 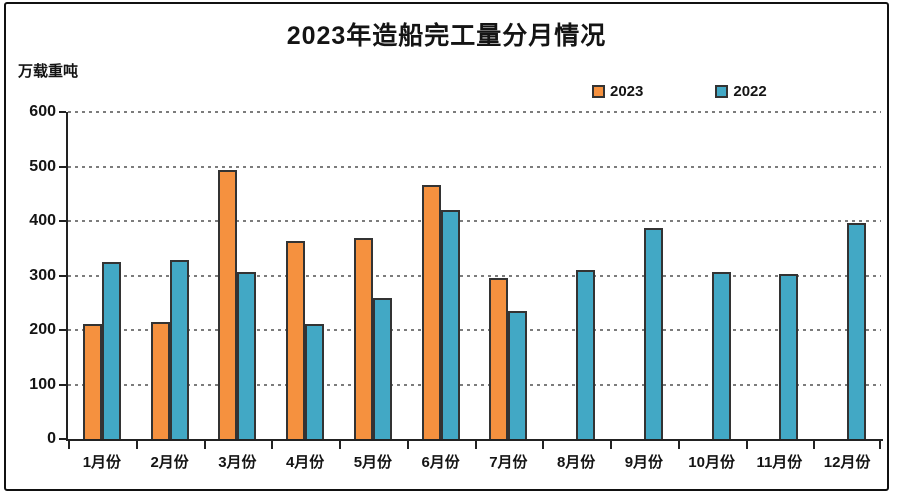 What do you see at coordinates (48, 71) in the screenshot?
I see `y-axis-unit-label: 万载重吨` at bounding box center [48, 71].